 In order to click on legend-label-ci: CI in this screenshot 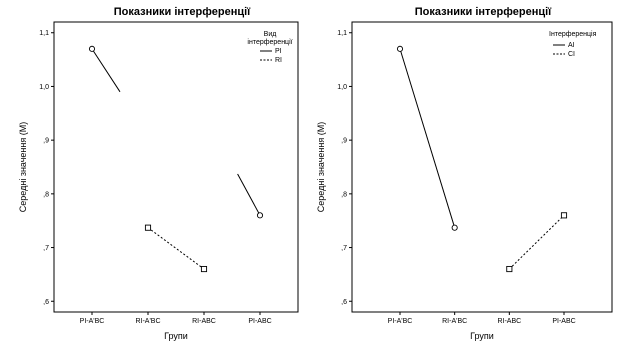, I will do `click(571, 54)`.